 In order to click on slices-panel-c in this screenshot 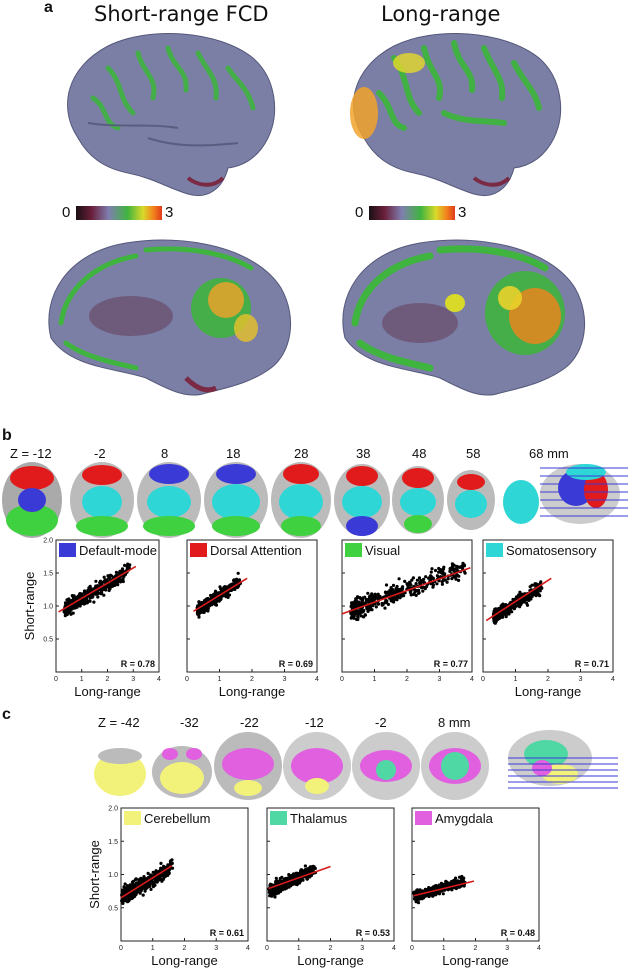, I will do `click(356, 765)`.